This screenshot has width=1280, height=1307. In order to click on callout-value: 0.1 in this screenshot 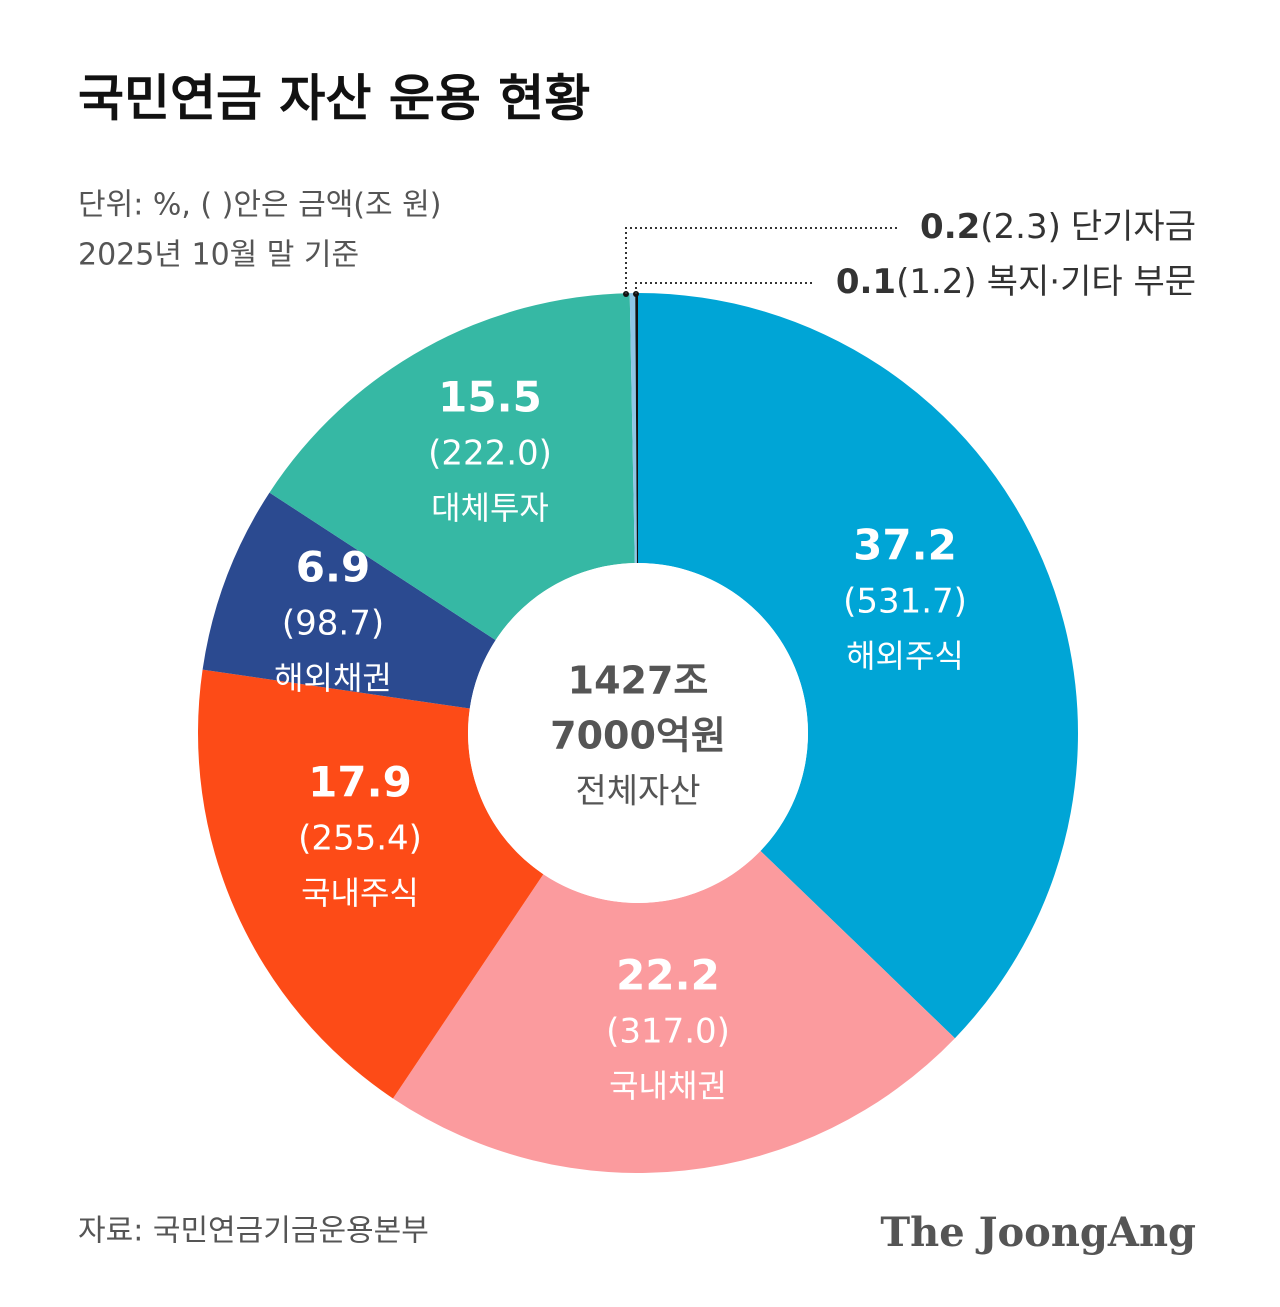, I will do `click(866, 282)`.